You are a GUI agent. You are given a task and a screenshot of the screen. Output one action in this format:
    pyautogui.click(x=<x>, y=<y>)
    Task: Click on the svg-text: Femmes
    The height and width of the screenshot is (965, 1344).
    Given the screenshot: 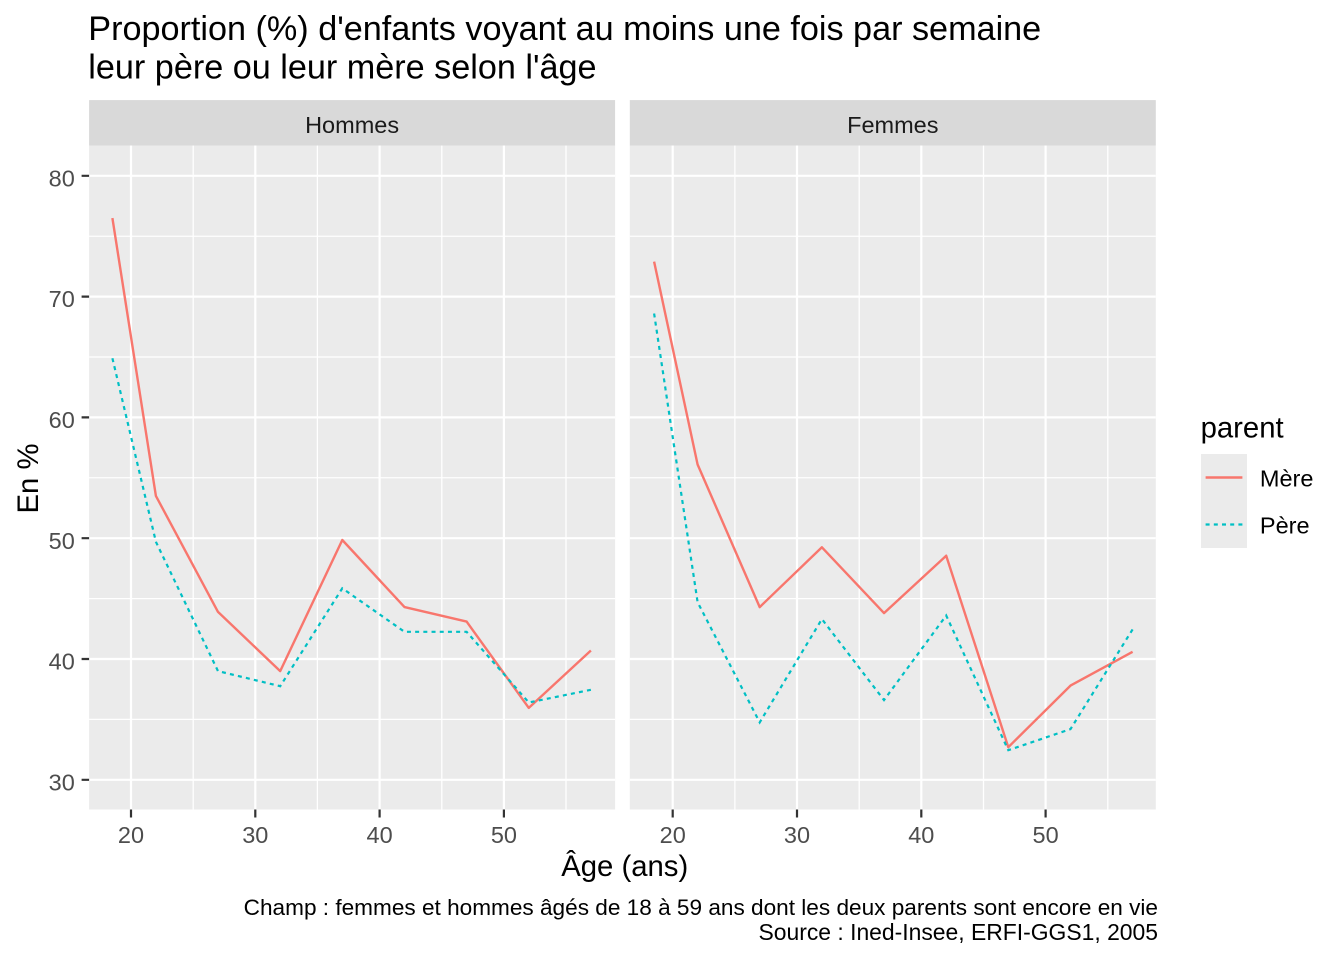 What is the action you would take?
    pyautogui.click(x=892, y=125)
    